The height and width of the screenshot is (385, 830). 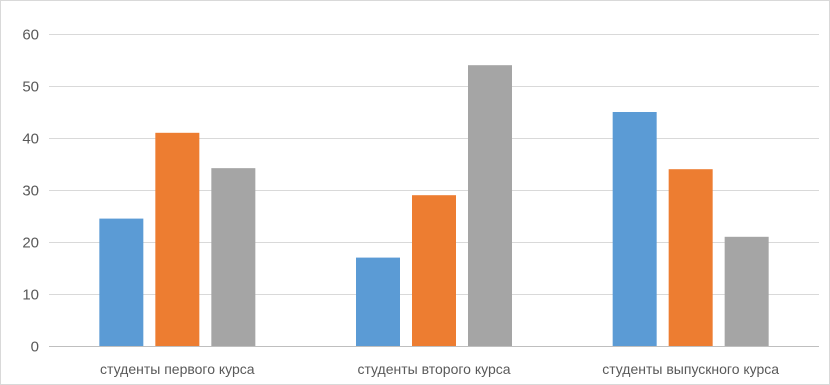 I want to click on x-category-label: студенты второго курса, so click(x=433, y=369).